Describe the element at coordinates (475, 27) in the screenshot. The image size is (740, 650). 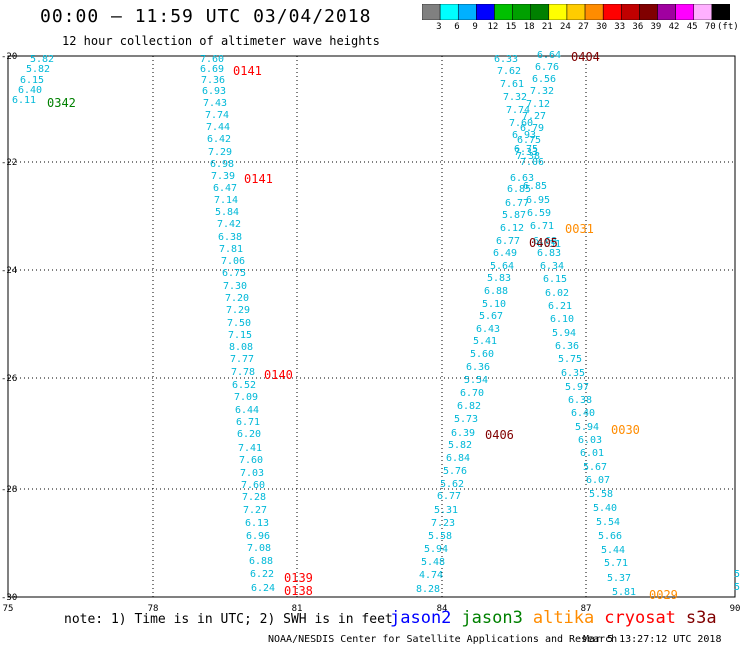
I see `legend-label: 9` at that location.